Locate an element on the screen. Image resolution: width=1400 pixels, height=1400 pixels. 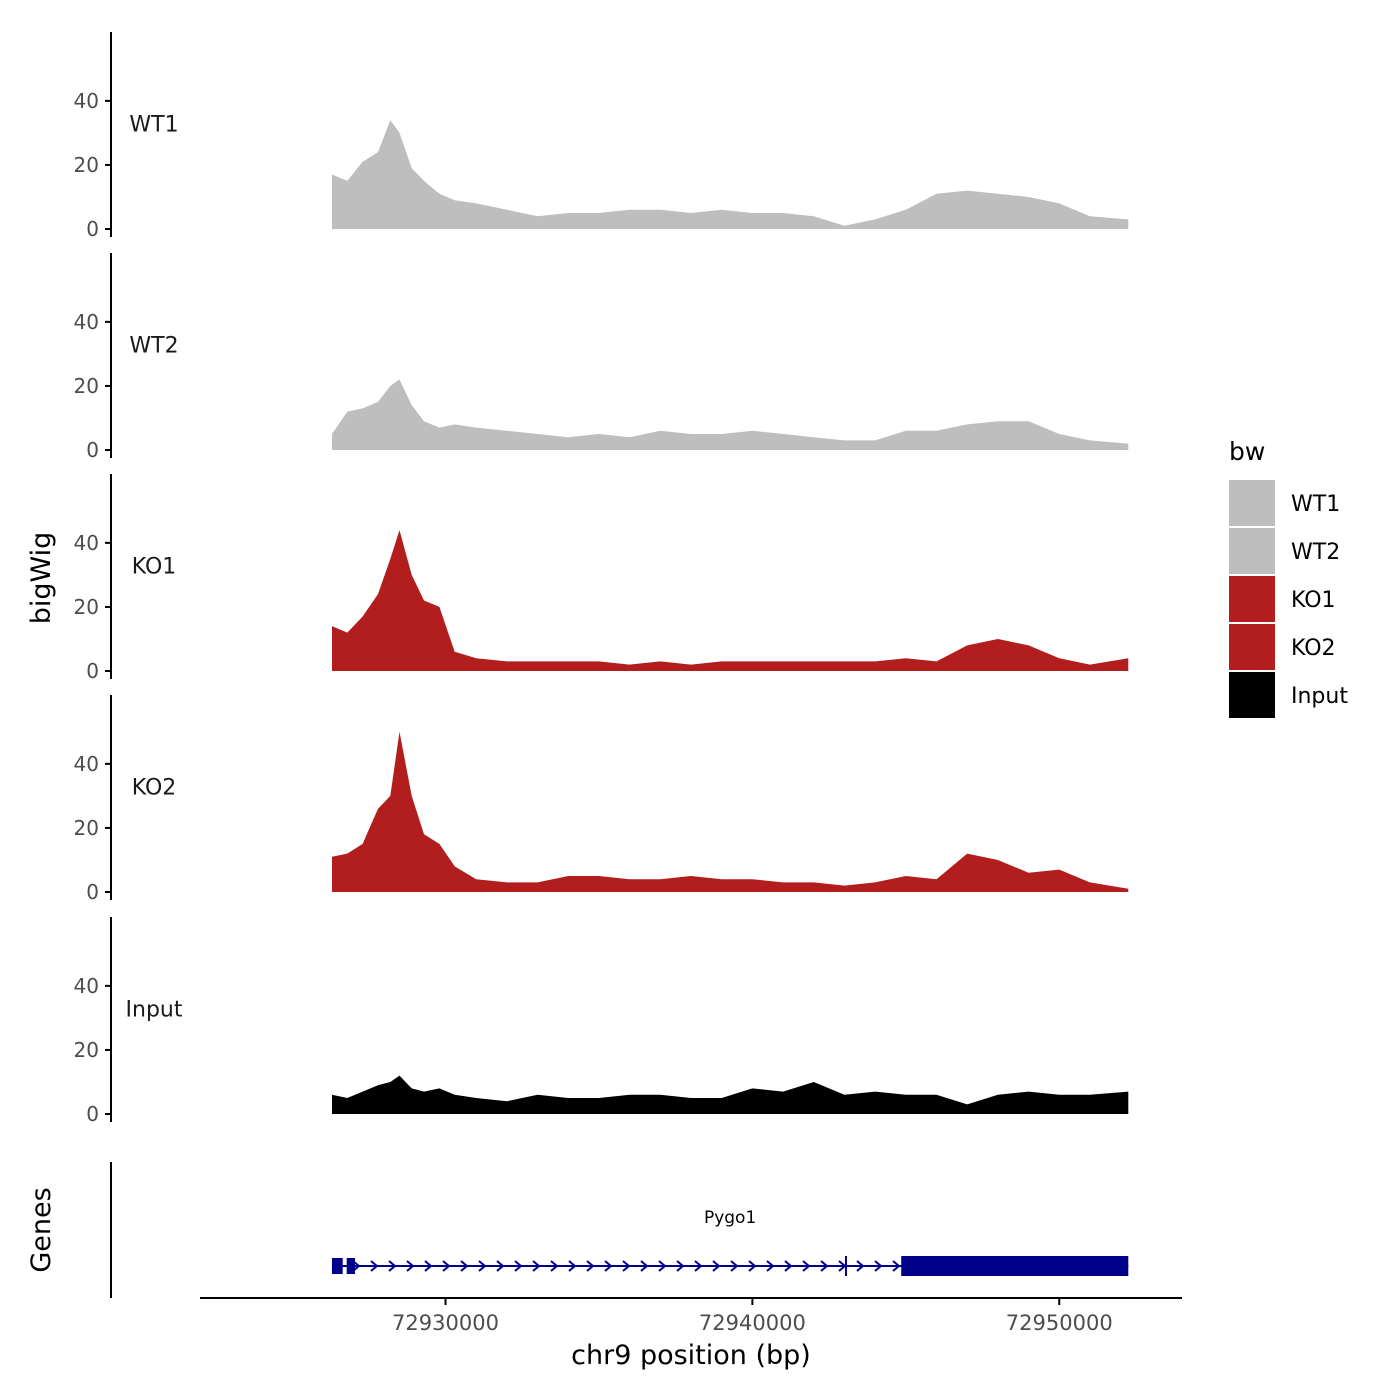
legend-key-wt2 is located at coordinates (1252, 551).